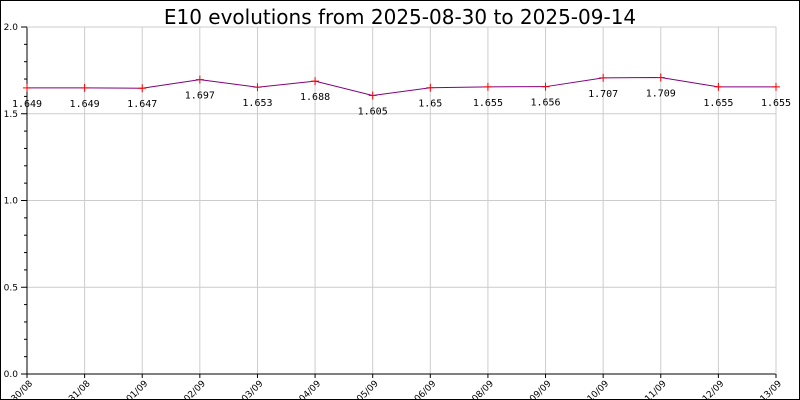  What do you see at coordinates (368, 389) in the screenshot?
I see `x-tick-label: 05/09` at bounding box center [368, 389].